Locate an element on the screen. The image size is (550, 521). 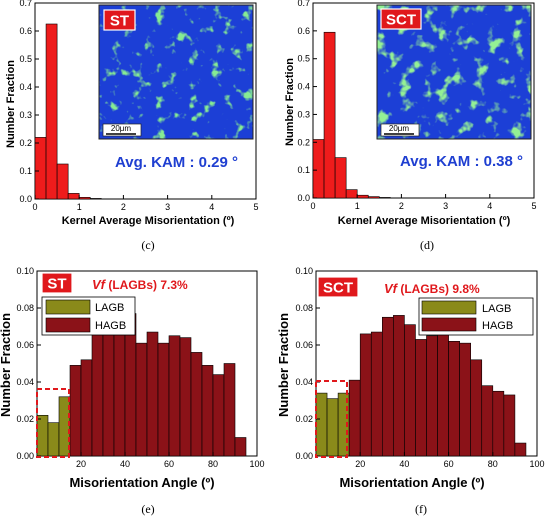
scalebar-label: 20μm is located at coordinates (121, 128).